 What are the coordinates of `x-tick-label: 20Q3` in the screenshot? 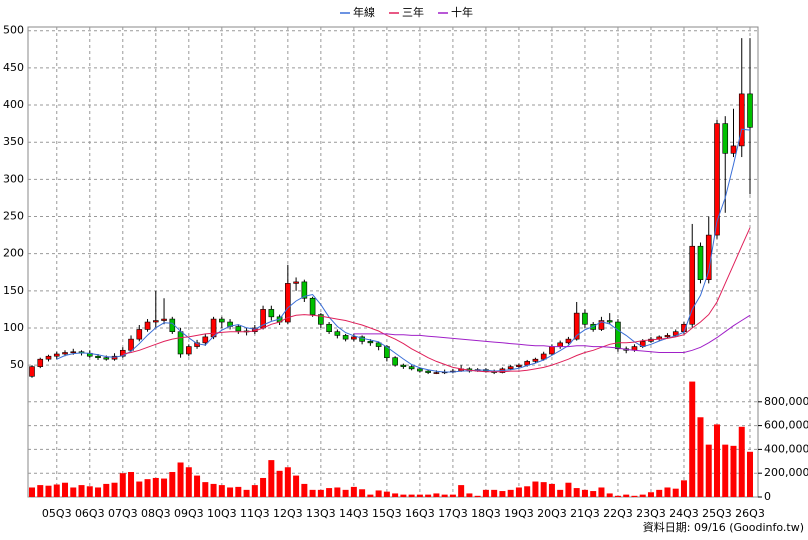 It's located at (552, 513).